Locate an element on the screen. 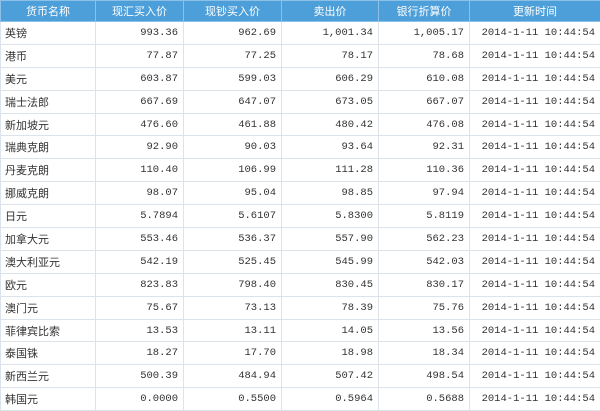 The image size is (600, 411). table-cell: 0.0000 is located at coordinates (140, 399).